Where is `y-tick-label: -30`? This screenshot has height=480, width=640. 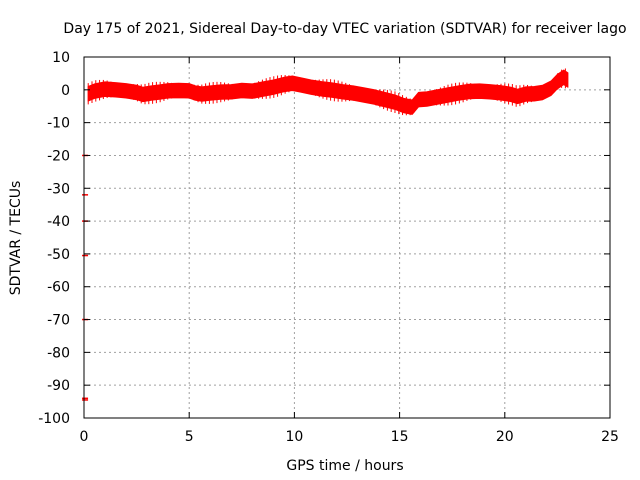
y-tick-label: -30 is located at coordinates (58, 189).